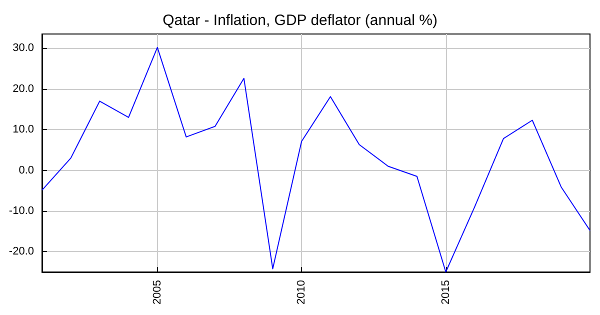 The width and height of the screenshot is (600, 315). What do you see at coordinates (23, 48) in the screenshot?
I see `y-tick-label: 30.0` at bounding box center [23, 48].